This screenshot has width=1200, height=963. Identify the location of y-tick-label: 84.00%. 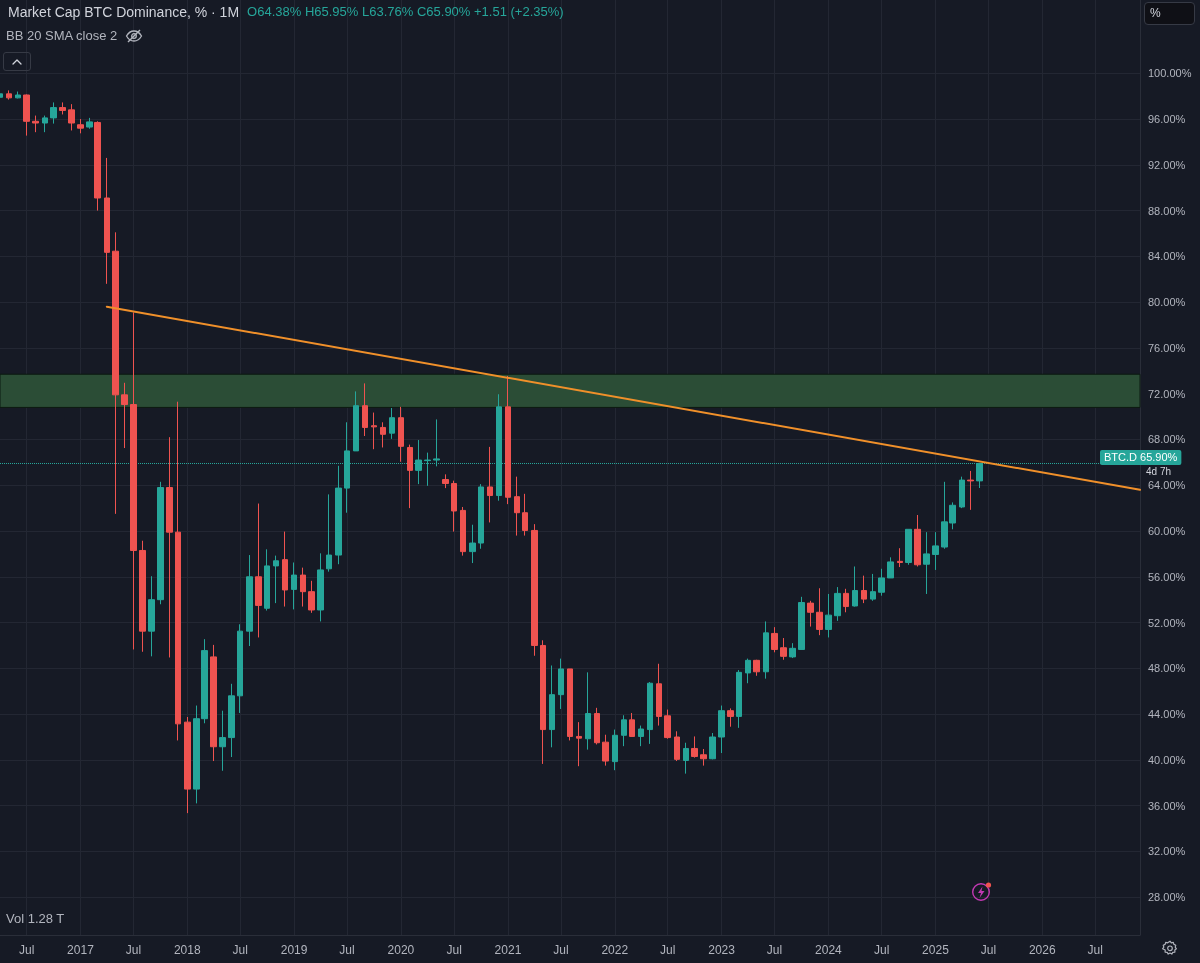
(1167, 256).